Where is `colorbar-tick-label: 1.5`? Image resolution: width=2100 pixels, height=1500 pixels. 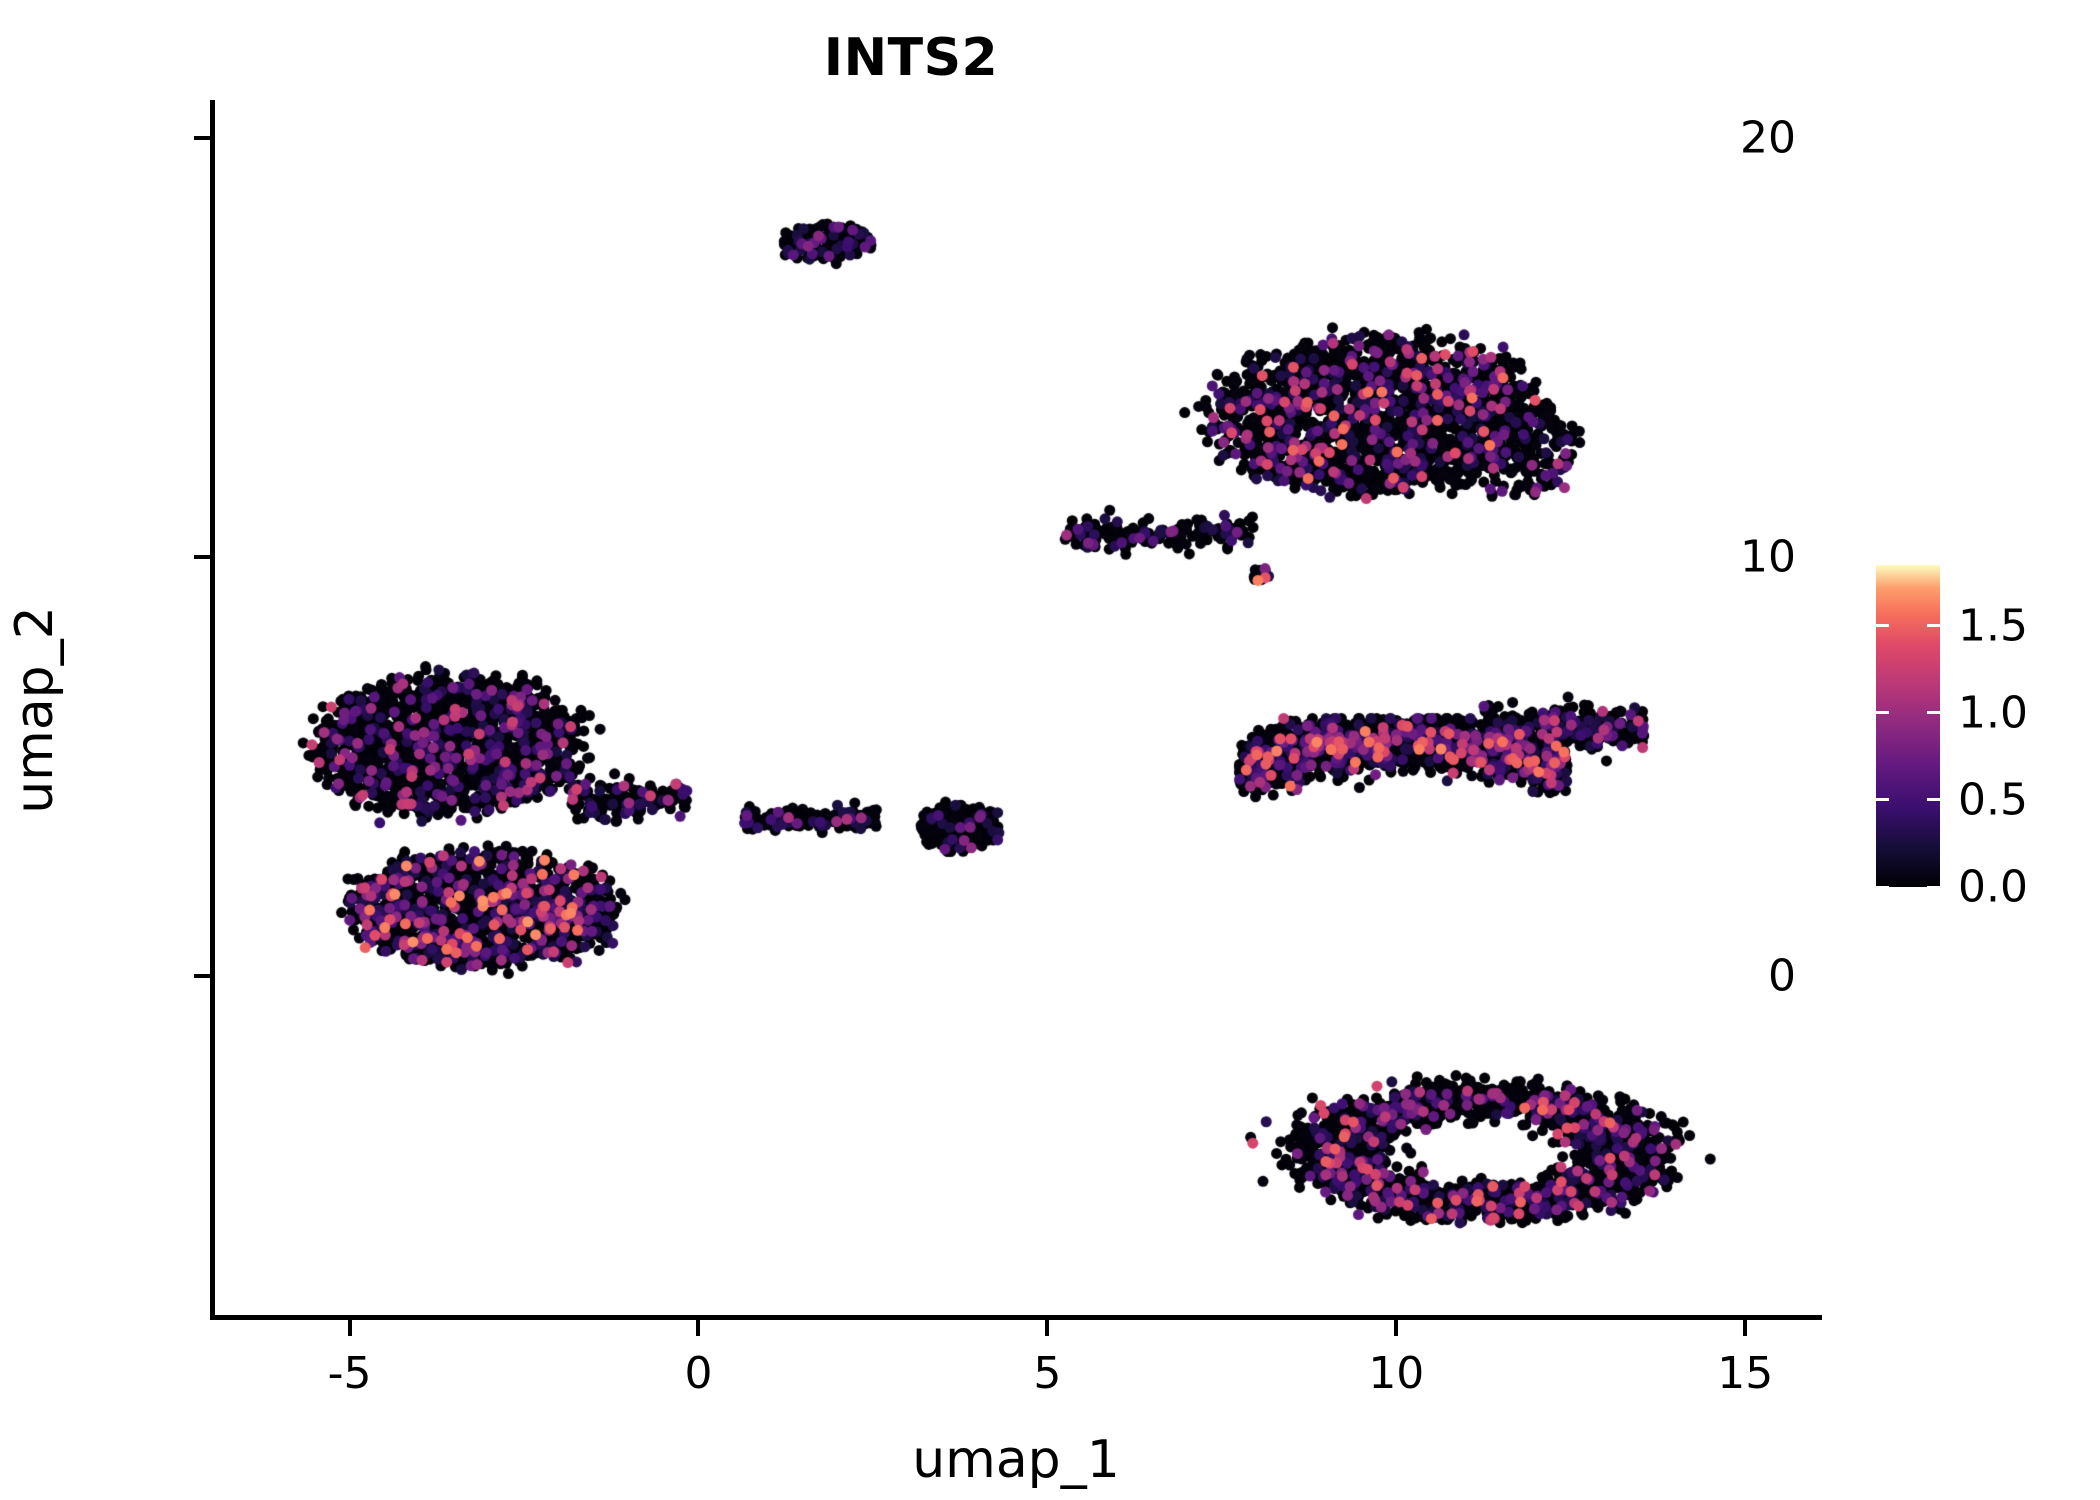 colorbar-tick-label: 1.5 is located at coordinates (1993, 626).